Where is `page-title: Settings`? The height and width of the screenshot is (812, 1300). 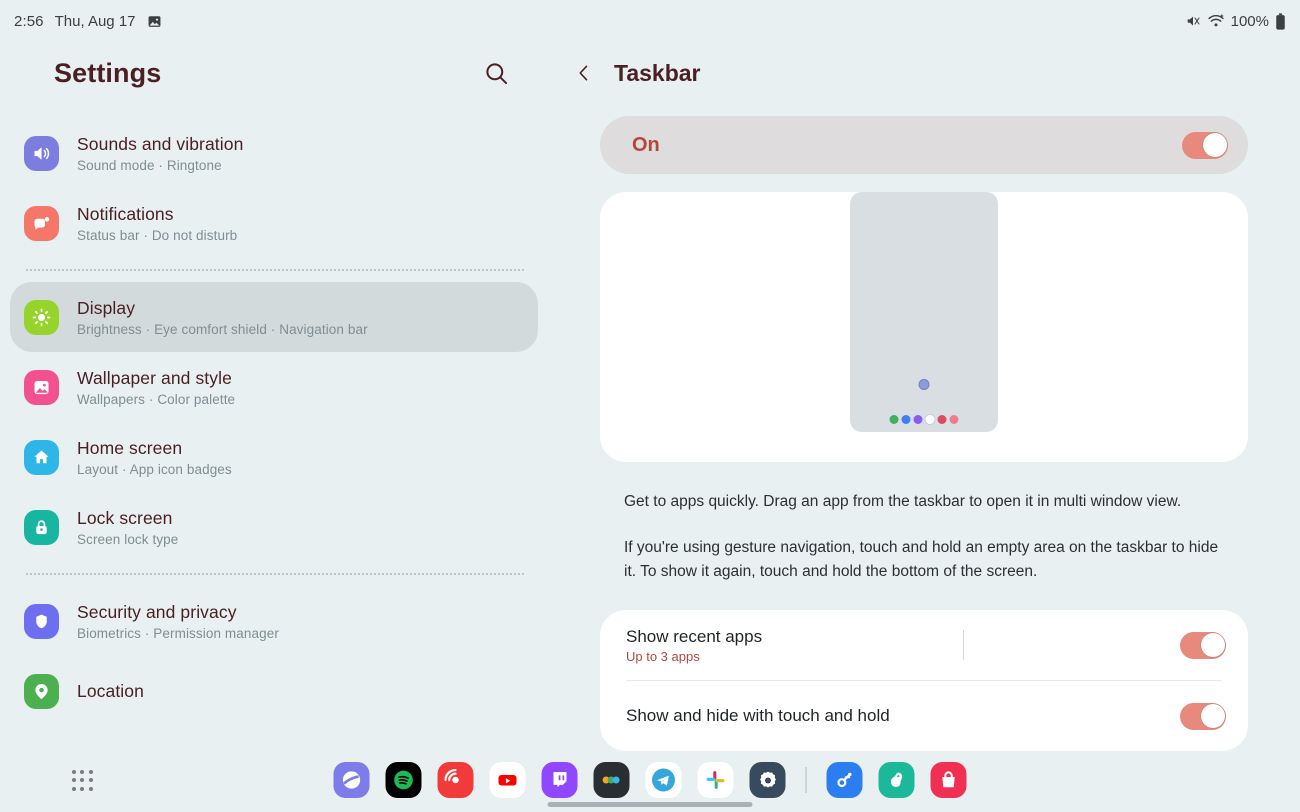
page-title: Settings is located at coordinates (108, 72).